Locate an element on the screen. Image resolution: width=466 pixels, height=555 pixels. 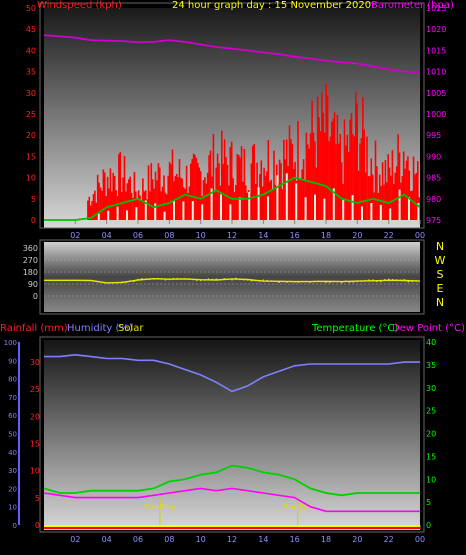
sunrise-label: SunRise is located at coordinates (160, 507).